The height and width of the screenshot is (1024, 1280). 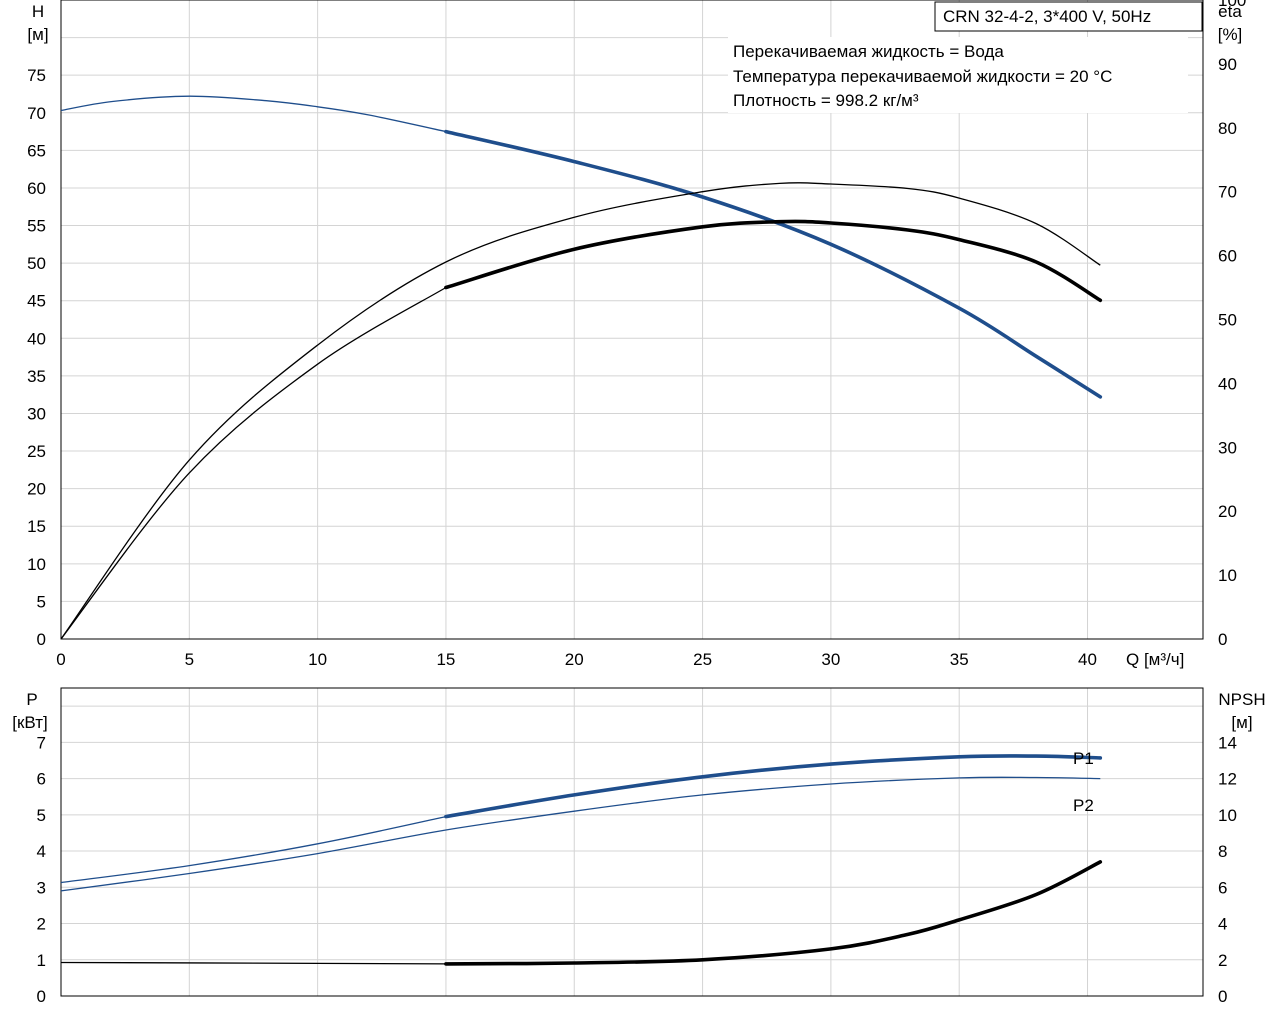 What do you see at coordinates (1227, 320) in the screenshot?
I see `top-right-tick-50: 50` at bounding box center [1227, 320].